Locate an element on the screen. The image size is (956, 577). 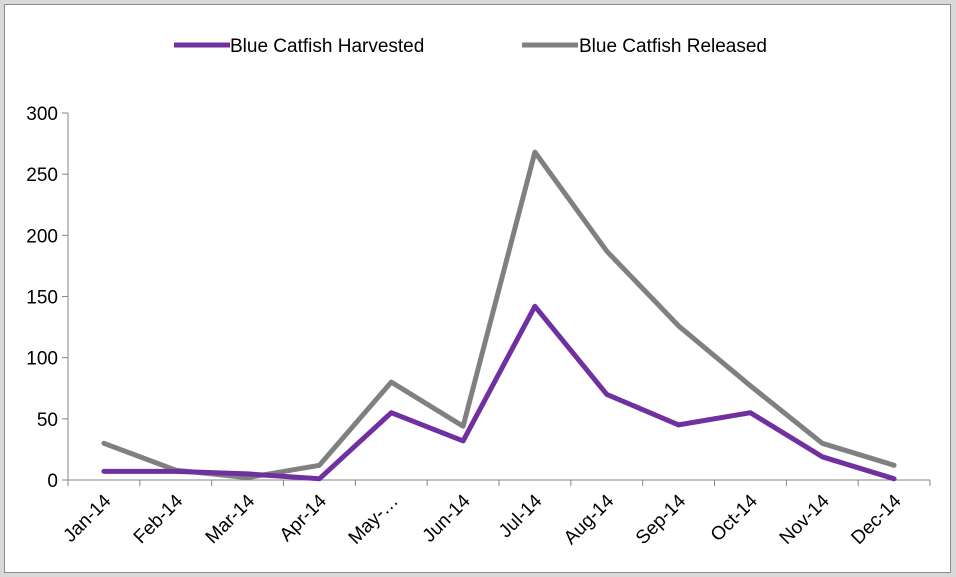
x-tick-label: Jan-14 is located at coordinates (88, 518).